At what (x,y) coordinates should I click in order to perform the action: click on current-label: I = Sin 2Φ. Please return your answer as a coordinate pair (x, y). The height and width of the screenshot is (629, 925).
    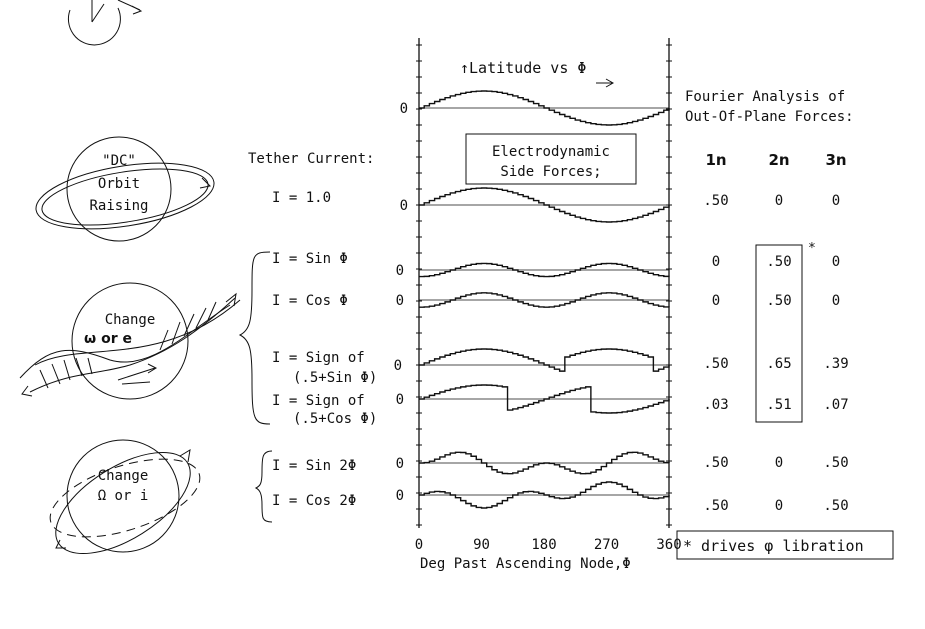
    Looking at the image, I should click on (314, 466).